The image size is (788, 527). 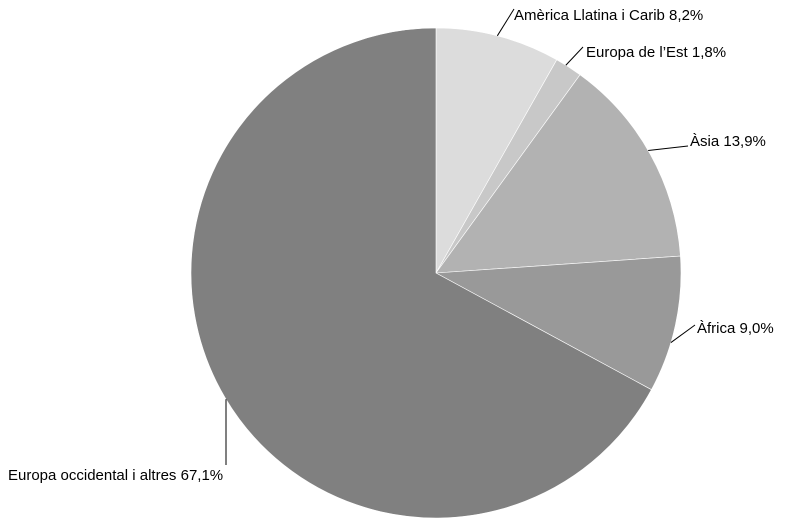 What do you see at coordinates (115, 475) in the screenshot?
I see `slice-label-5: Europa occidental i altres 67,1%` at bounding box center [115, 475].